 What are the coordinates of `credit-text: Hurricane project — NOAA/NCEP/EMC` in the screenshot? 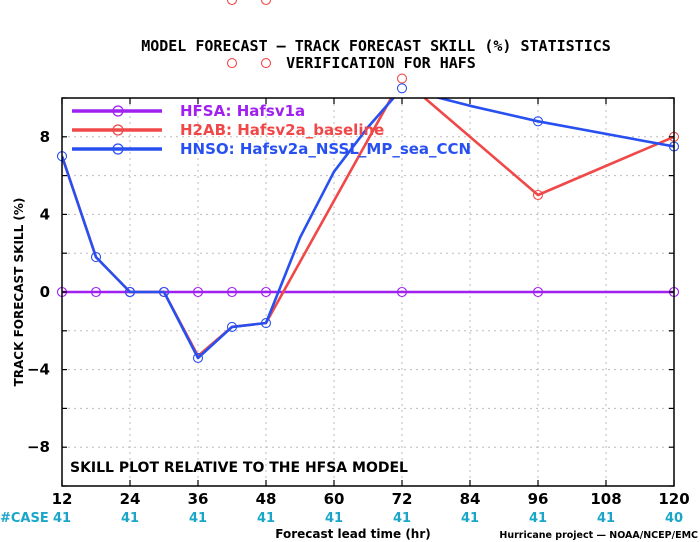 It's located at (598, 535).